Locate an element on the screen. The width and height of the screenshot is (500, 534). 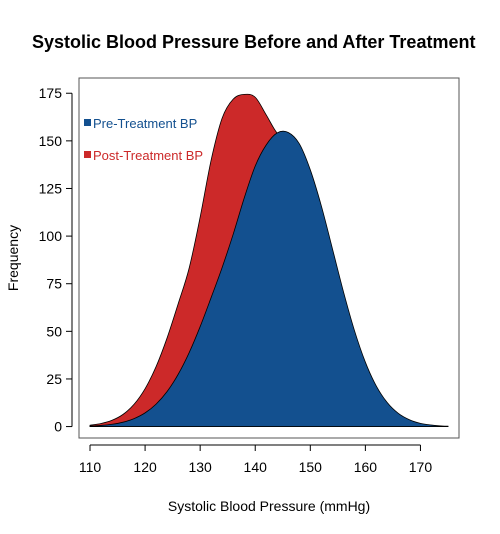
x-axis: 110 120 130 140 150 160 170 is located at coordinates (256, 459).